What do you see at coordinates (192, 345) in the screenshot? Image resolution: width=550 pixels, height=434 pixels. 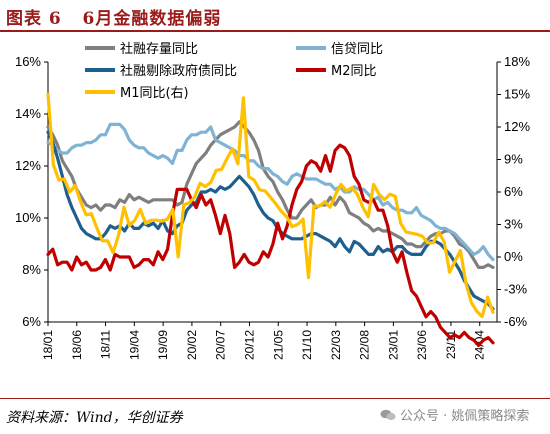 I see `x-tick-label: 20/02` at bounding box center [192, 345].